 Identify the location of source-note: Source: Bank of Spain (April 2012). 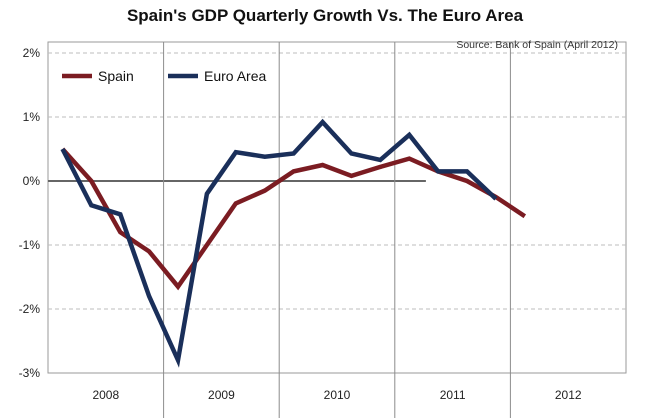
(537, 45).